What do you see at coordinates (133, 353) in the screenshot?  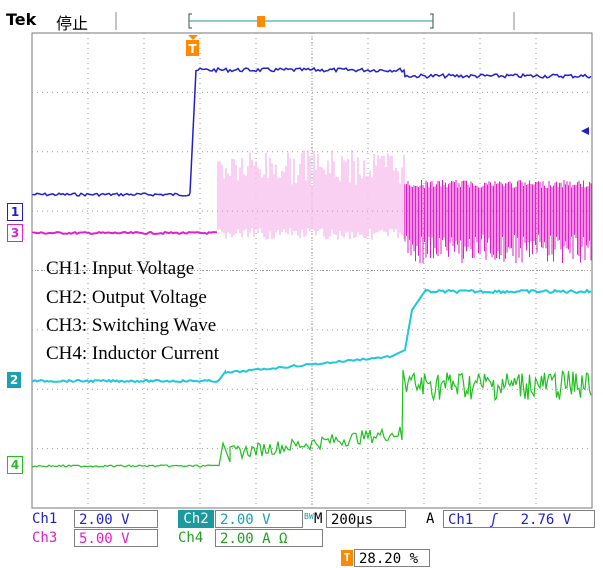 I see `legend-ch4: CH4: Inductor Current` at bounding box center [133, 353].